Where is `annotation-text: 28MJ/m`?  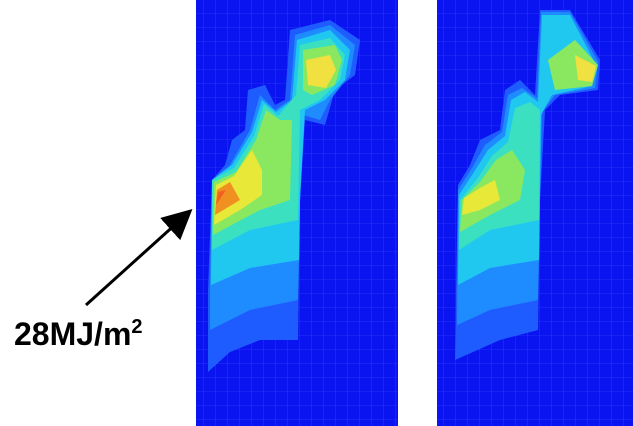 annotation-text: 28MJ/m is located at coordinates (72, 334).